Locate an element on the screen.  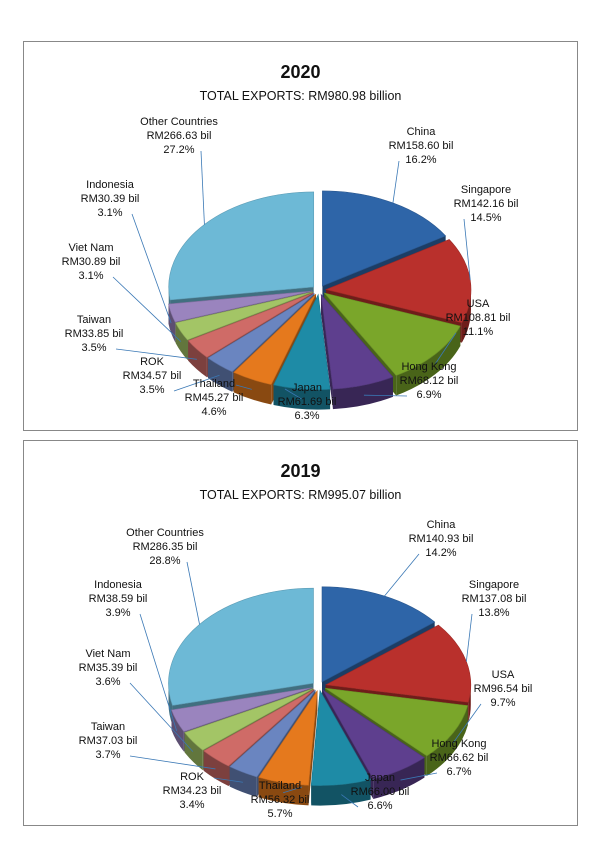
data-label-indonesia: Indonesia RM30.39 bil 3.1% is located at coordinates (110, 199).